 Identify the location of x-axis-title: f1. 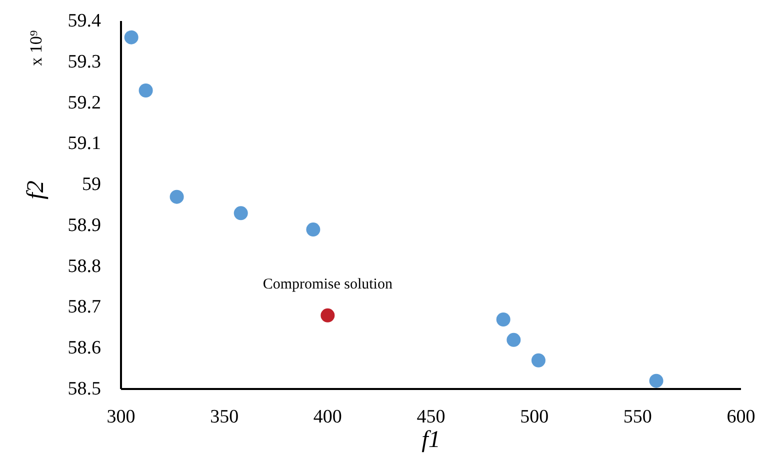
(431, 440).